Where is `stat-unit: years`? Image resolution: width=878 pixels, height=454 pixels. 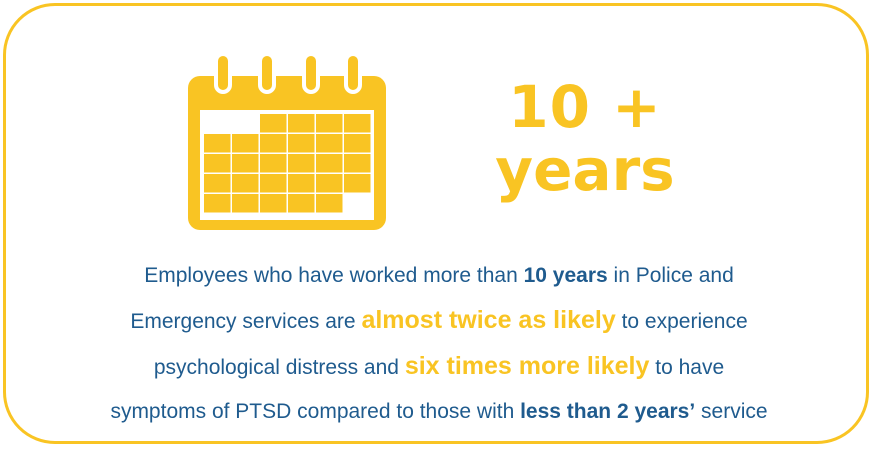 stat-unit: years is located at coordinates (585, 170).